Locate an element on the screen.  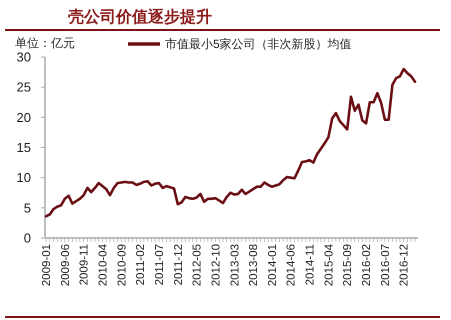
y-tick-label: 20 is located at coordinates (23, 117).